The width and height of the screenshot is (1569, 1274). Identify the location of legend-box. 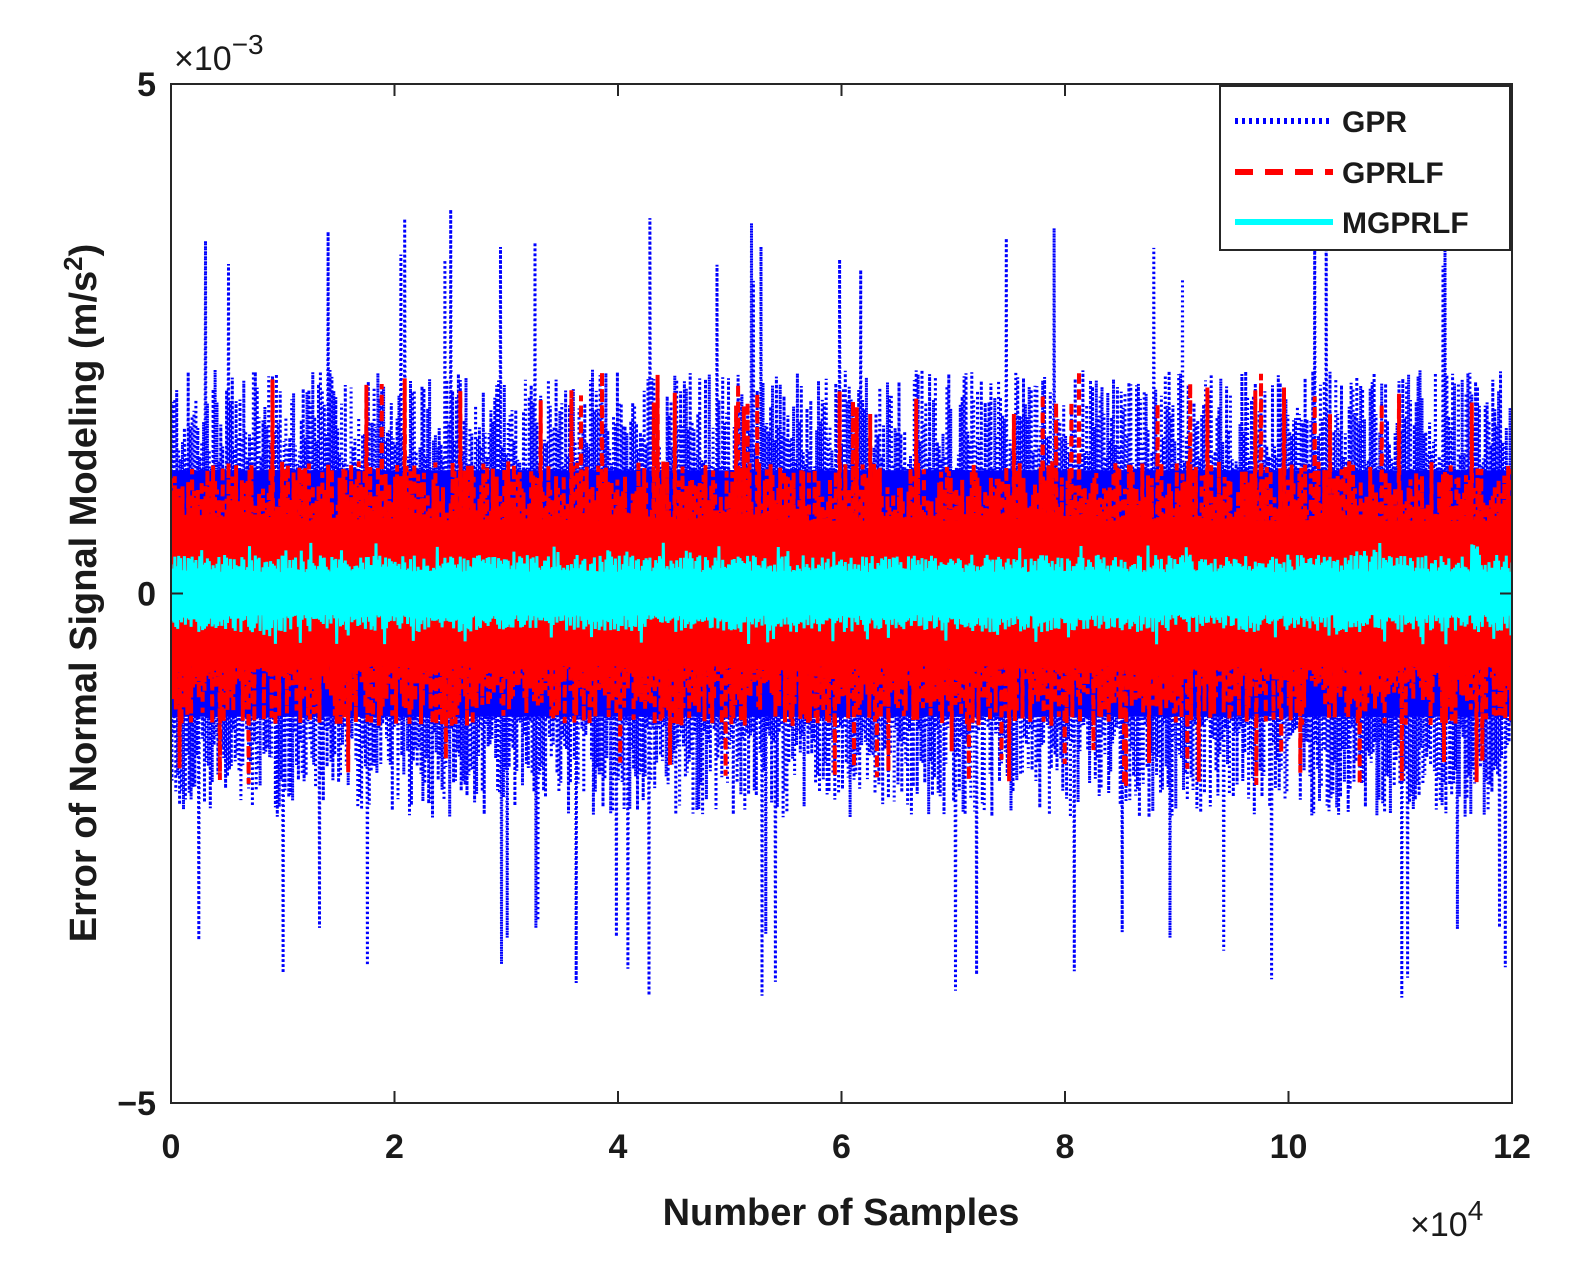
(1365, 168).